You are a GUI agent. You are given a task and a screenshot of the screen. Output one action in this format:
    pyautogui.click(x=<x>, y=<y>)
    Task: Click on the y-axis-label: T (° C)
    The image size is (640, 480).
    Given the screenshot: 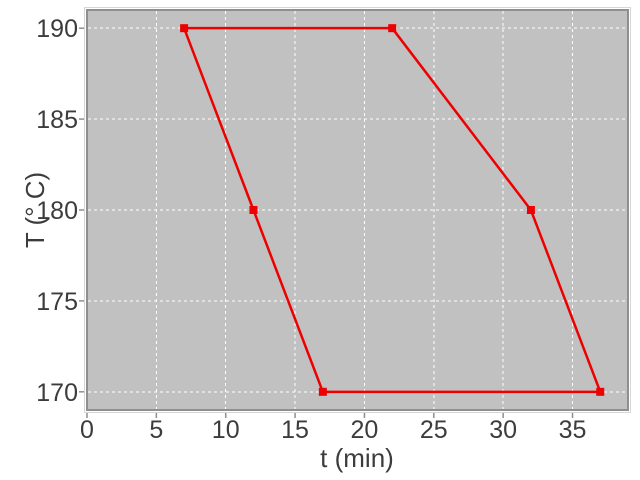 What is the action you would take?
    pyautogui.click(x=35, y=210)
    